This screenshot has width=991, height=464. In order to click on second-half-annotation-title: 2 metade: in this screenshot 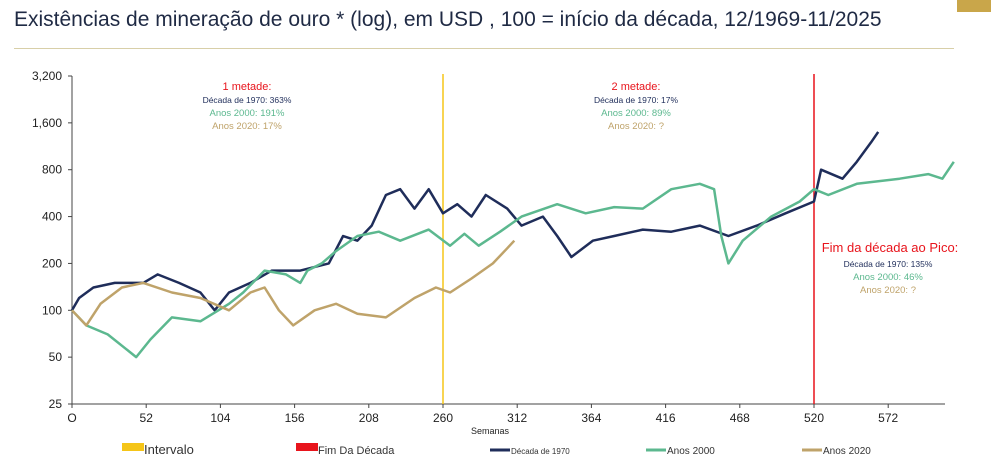, I will do `click(636, 87)`.